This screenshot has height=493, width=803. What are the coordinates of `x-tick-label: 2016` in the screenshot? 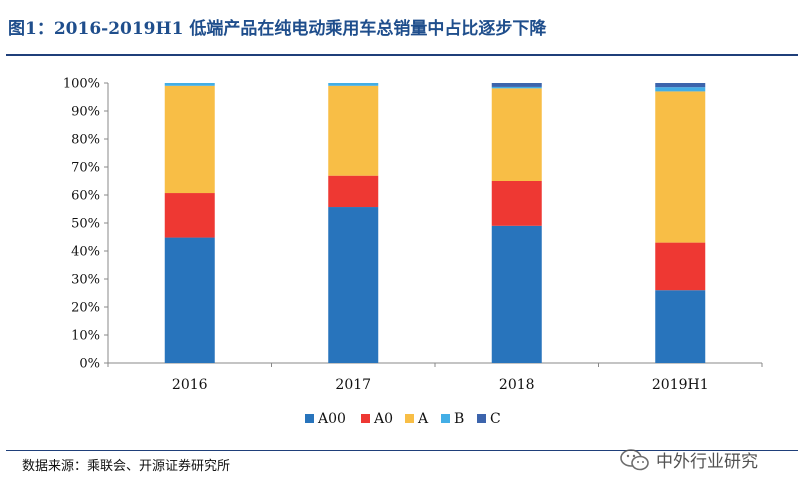 It's located at (190, 385).